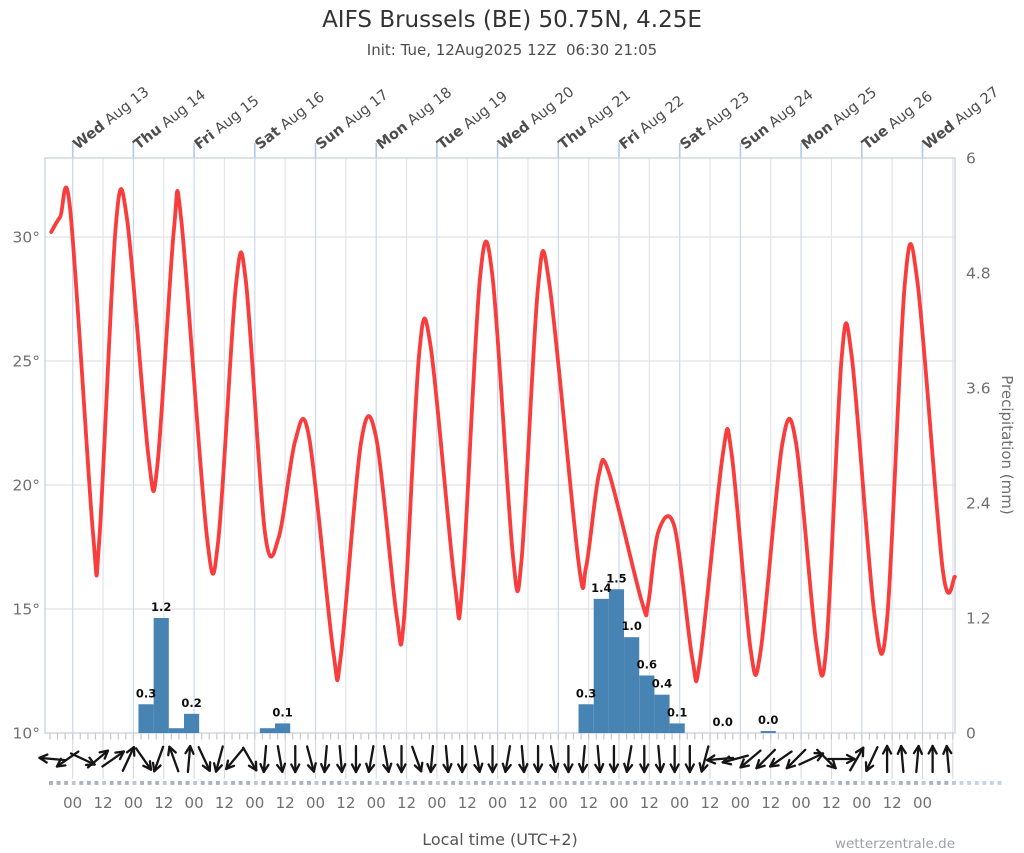 The width and height of the screenshot is (1024, 853). What do you see at coordinates (662, 684) in the screenshot?
I see `precip-bar-value: 0.4` at bounding box center [662, 684].